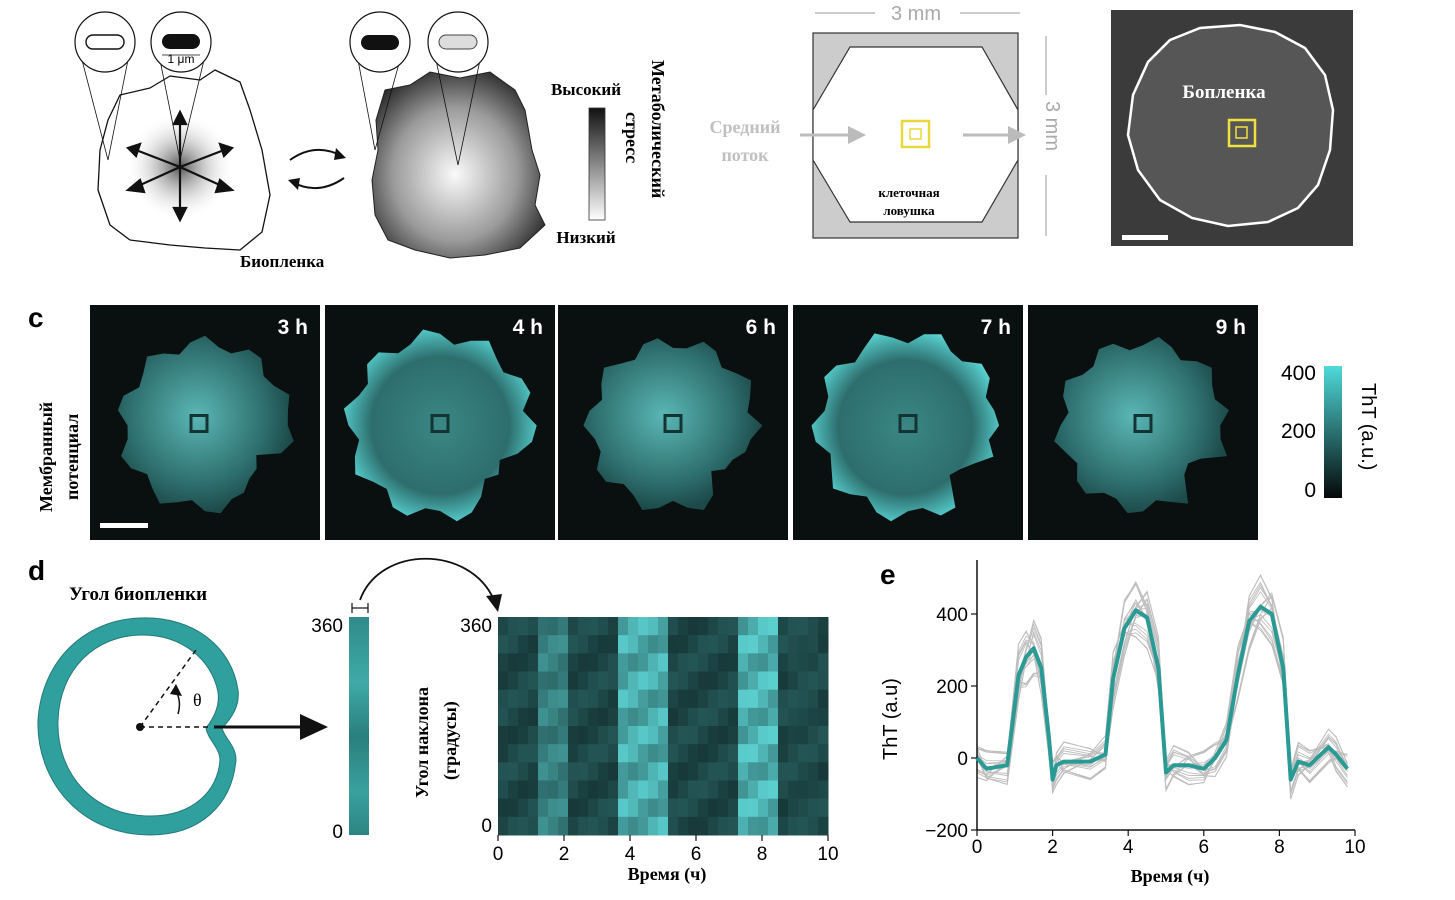 The height and width of the screenshot is (900, 1455). Describe the element at coordinates (1162, 693) in the screenshot. I see `mean-trace` at that location.